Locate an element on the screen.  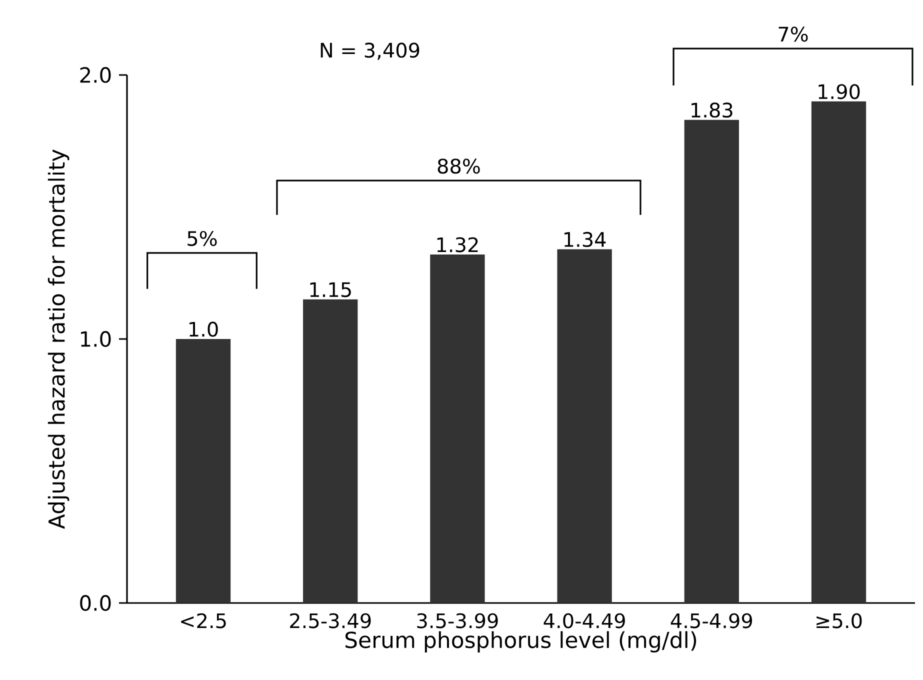
y-tick-label: 0.0 is located at coordinates (95, 603).